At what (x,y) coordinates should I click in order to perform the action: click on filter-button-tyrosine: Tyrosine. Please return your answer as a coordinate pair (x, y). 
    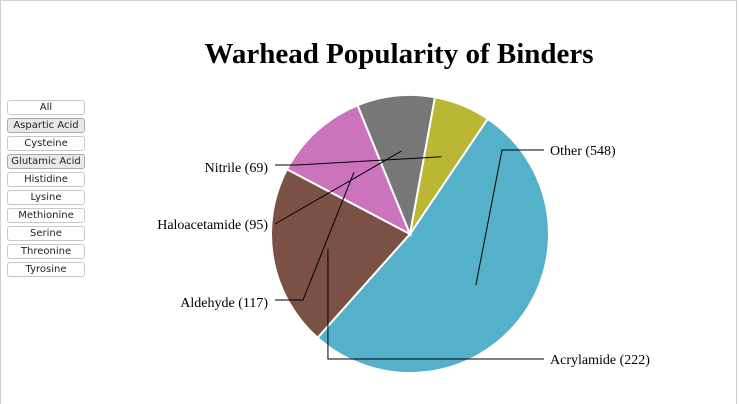
    Looking at the image, I should click on (46, 269).